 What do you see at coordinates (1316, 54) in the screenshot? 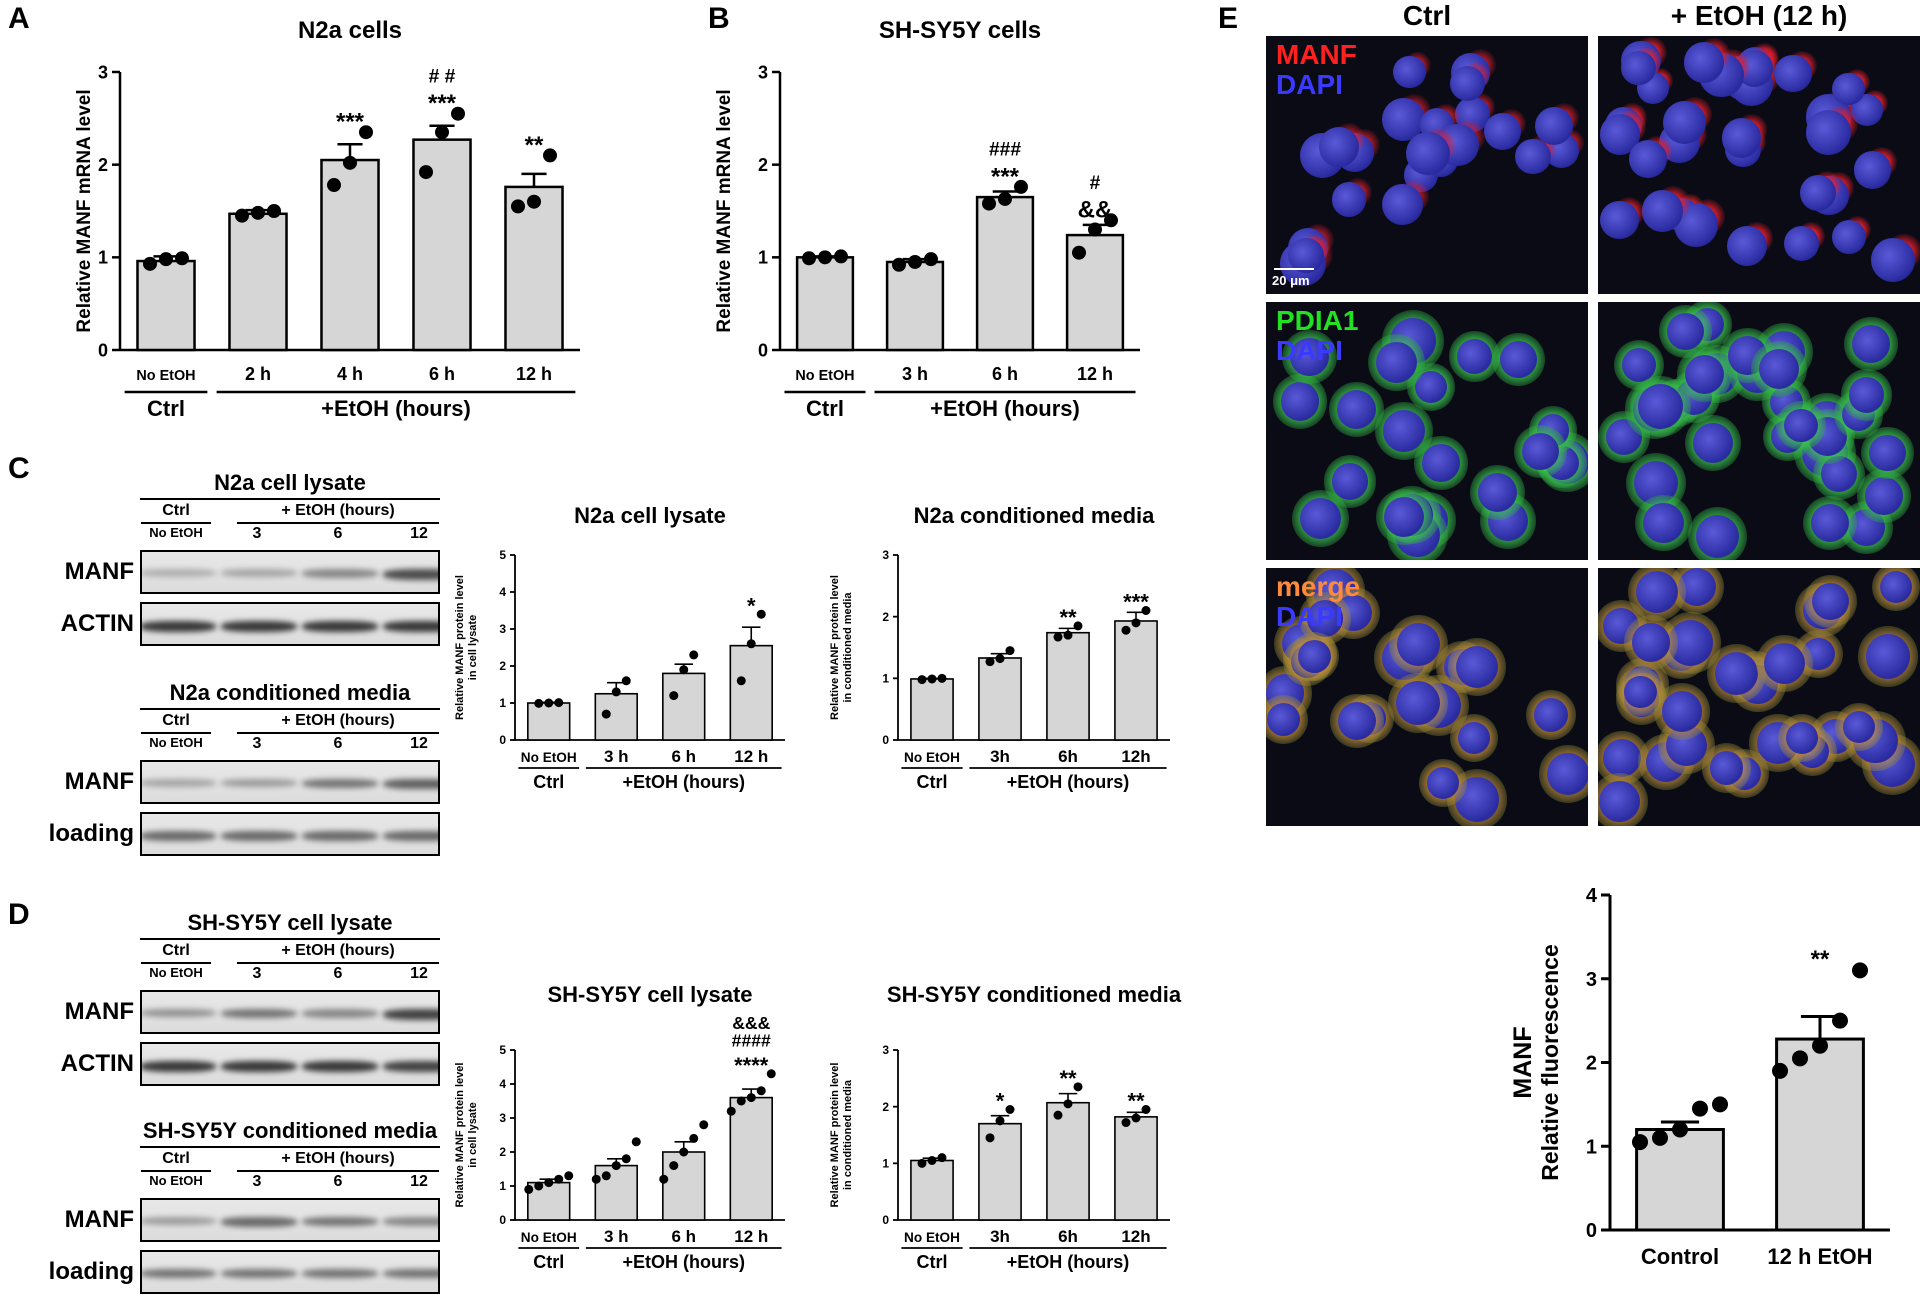
I see `stain-label: MANF` at bounding box center [1316, 54].